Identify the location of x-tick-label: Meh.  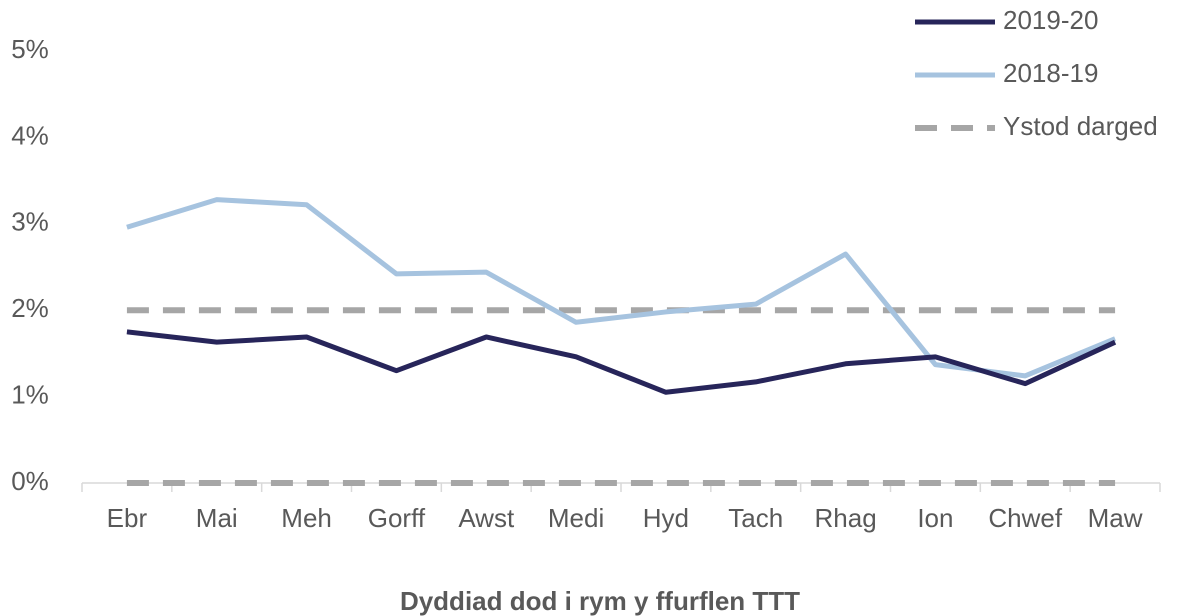
(306, 518).